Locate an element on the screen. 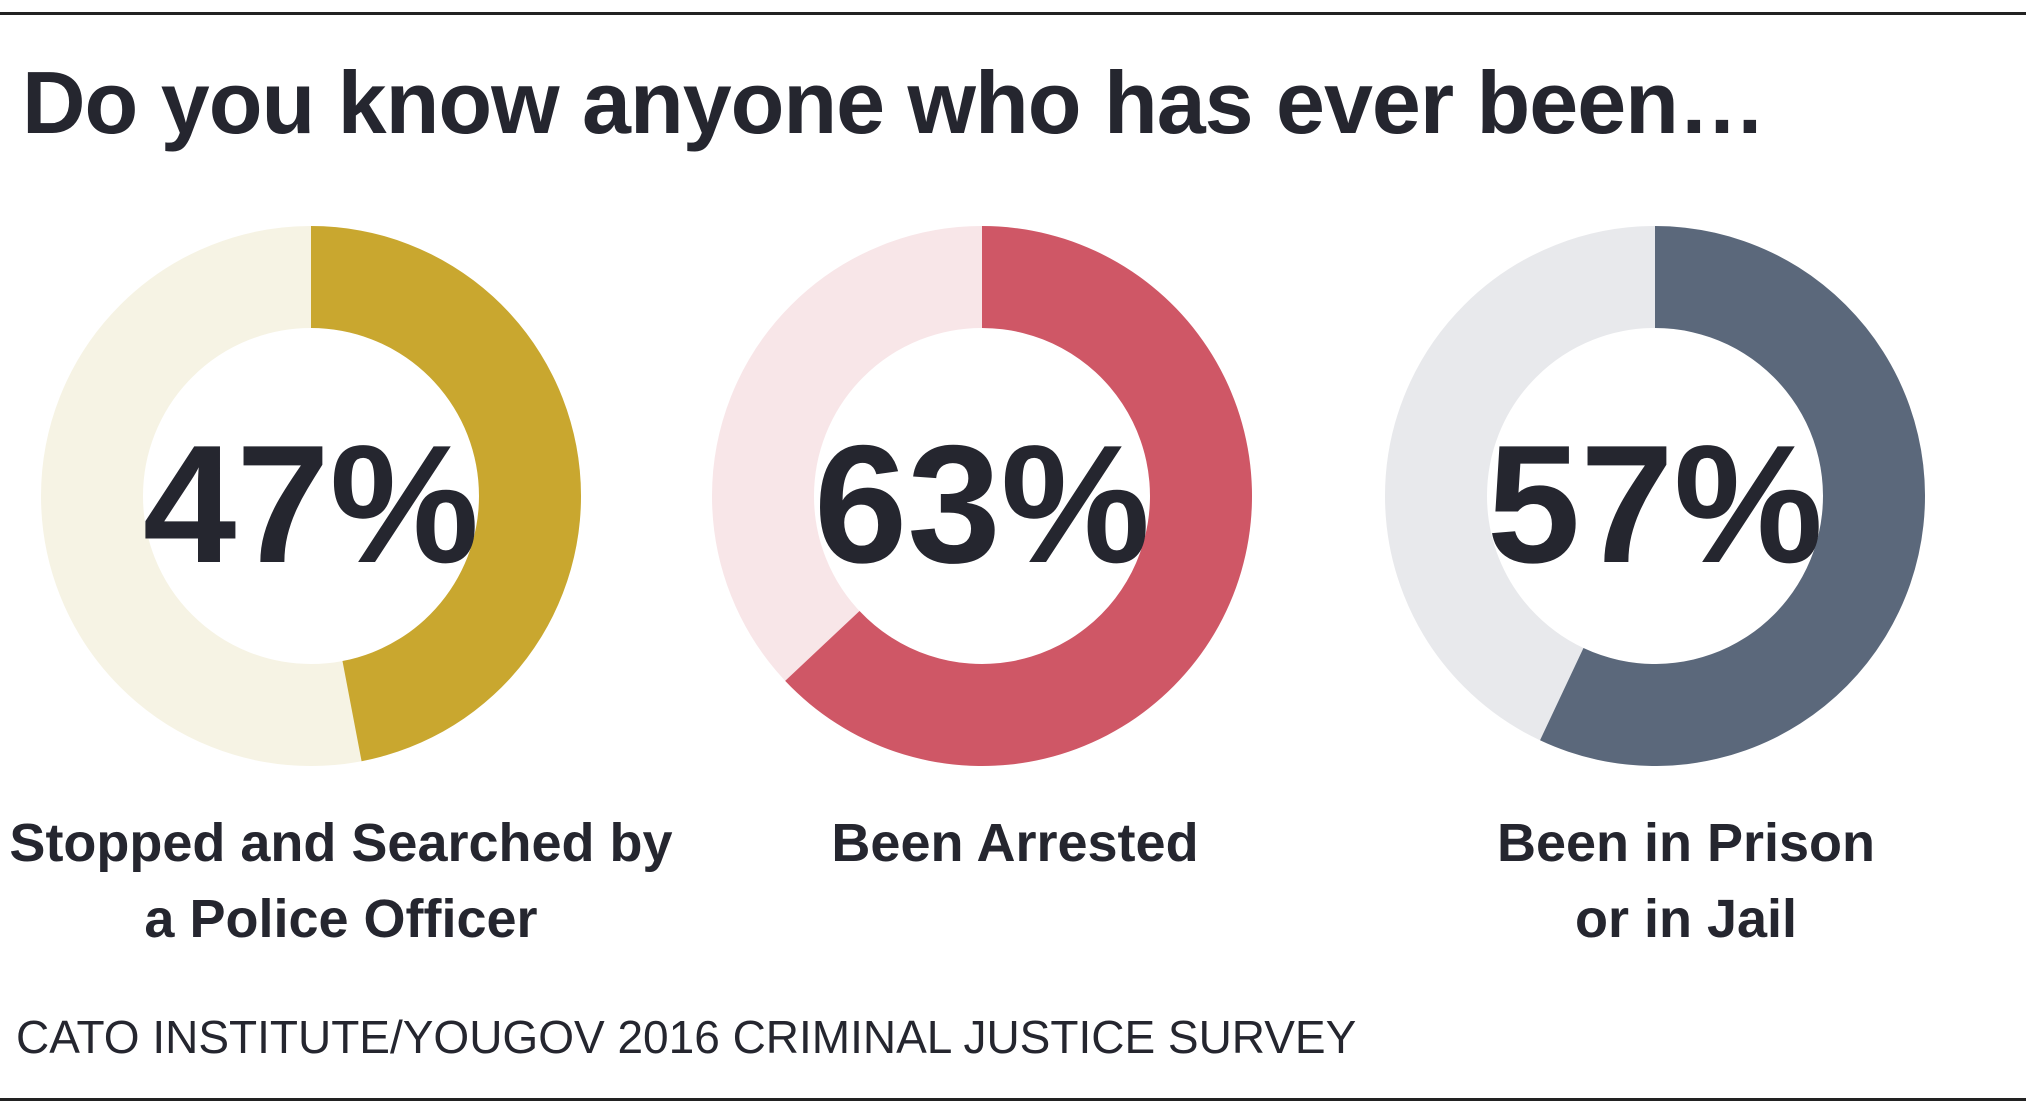  value-label: 63% is located at coordinates (982, 504).